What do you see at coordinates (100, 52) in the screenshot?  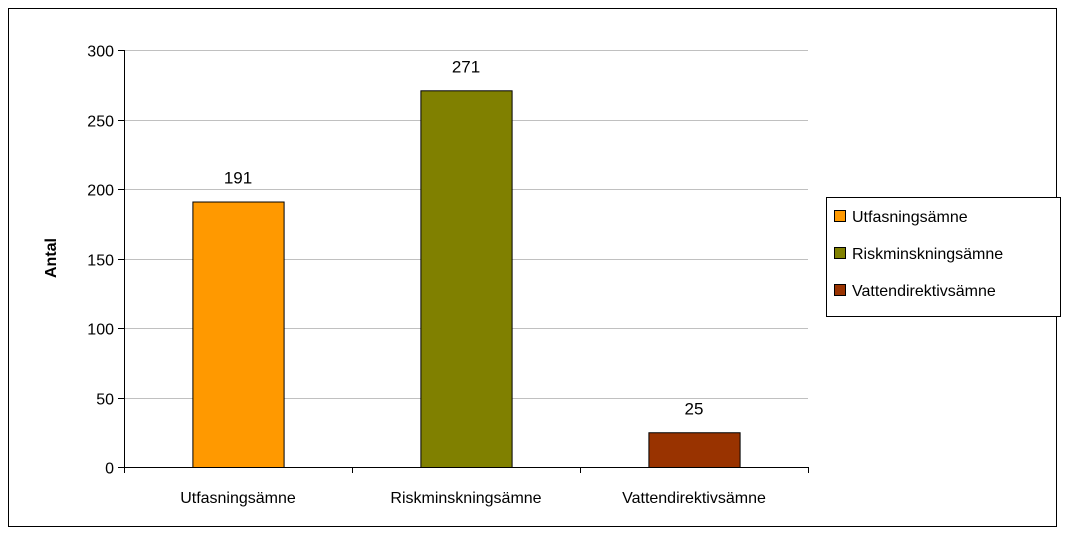 I see `y-tick-label: 300` at bounding box center [100, 52].